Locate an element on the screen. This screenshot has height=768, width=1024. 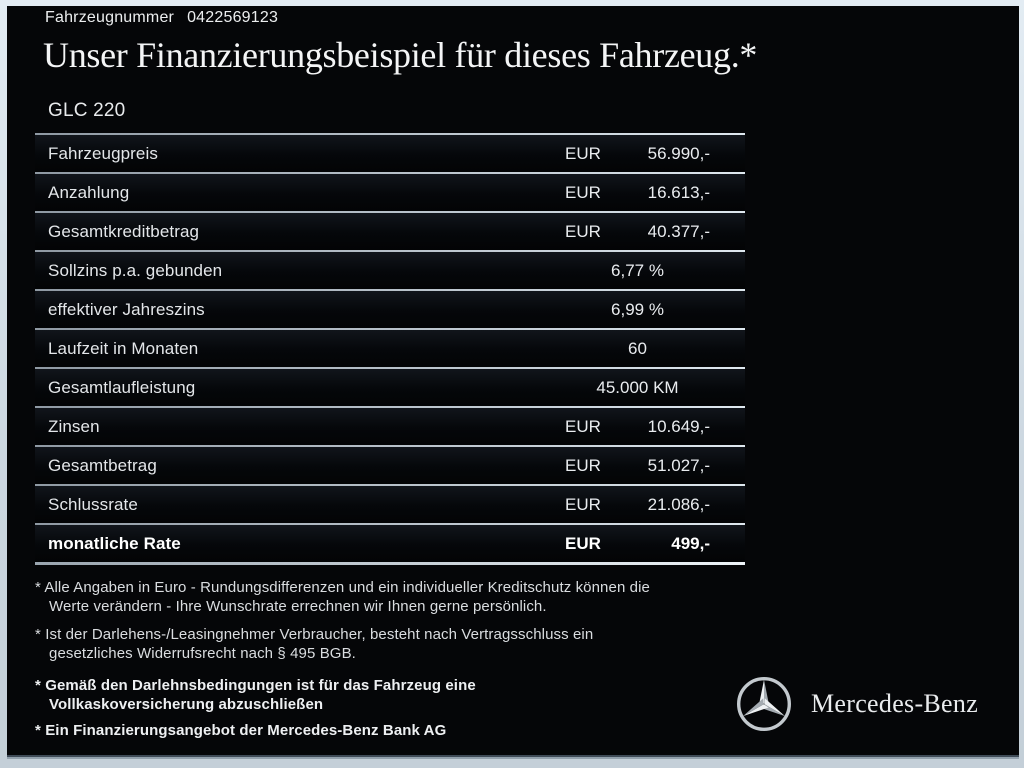
table-row: monatliche Rate EUR 499,- is located at coordinates (390, 543).